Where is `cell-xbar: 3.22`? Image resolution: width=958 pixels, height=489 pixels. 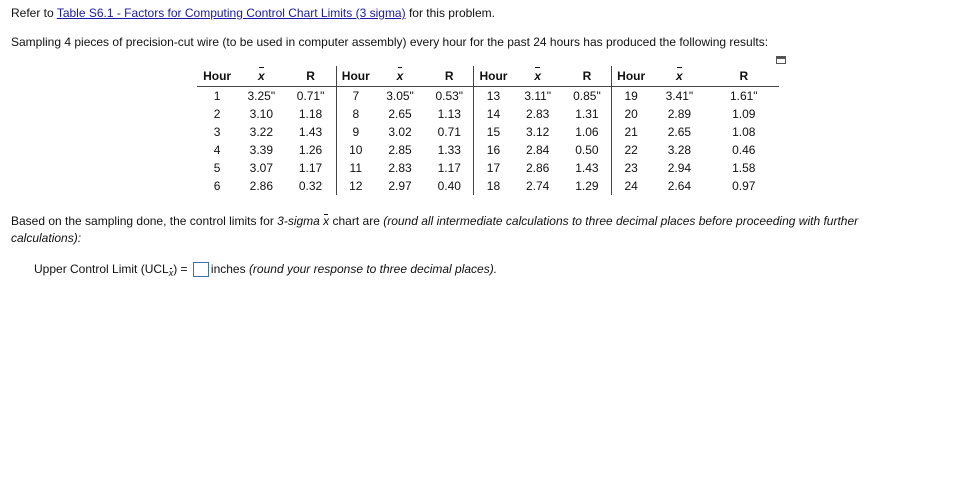 cell-xbar: 3.22 is located at coordinates (261, 132).